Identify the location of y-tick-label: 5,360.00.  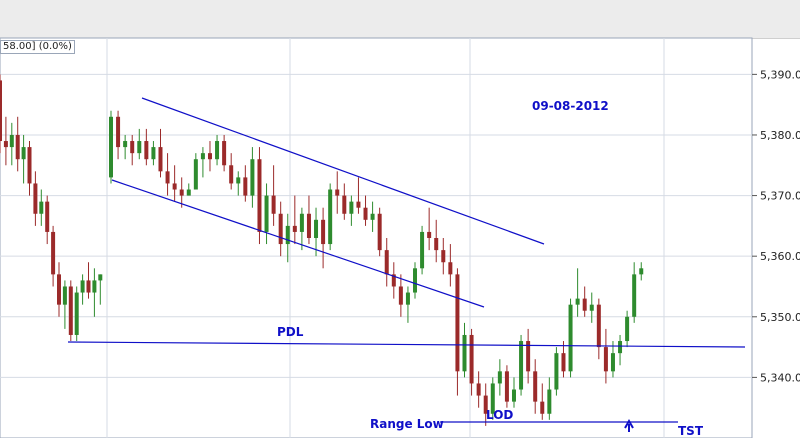
(780, 256).